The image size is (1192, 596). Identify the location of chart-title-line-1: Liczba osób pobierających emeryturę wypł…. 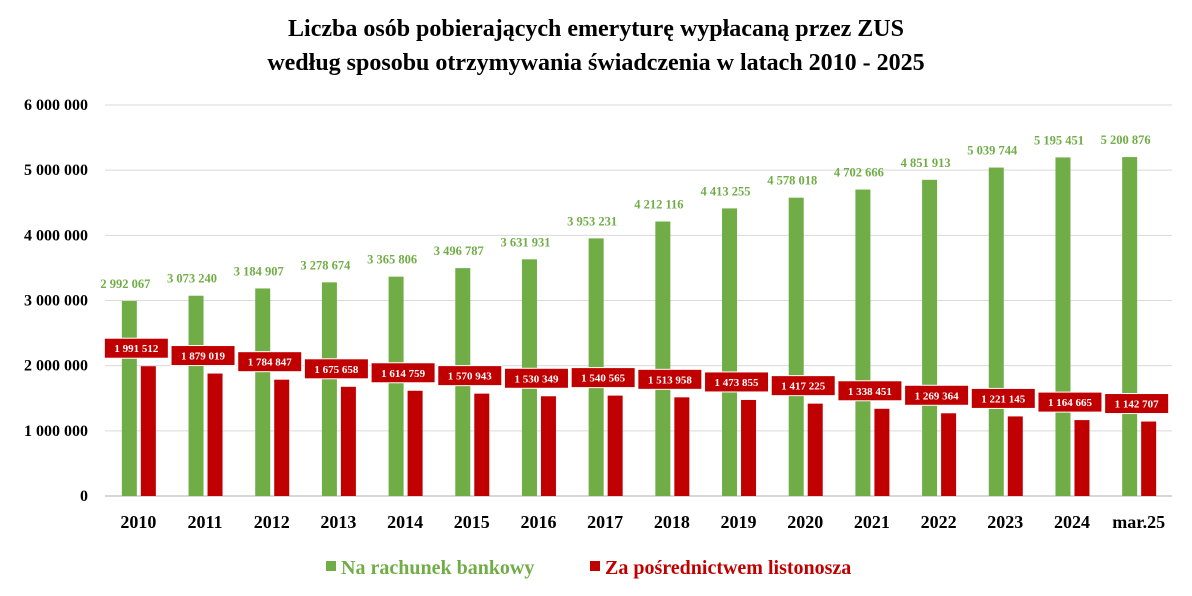
(596, 29).